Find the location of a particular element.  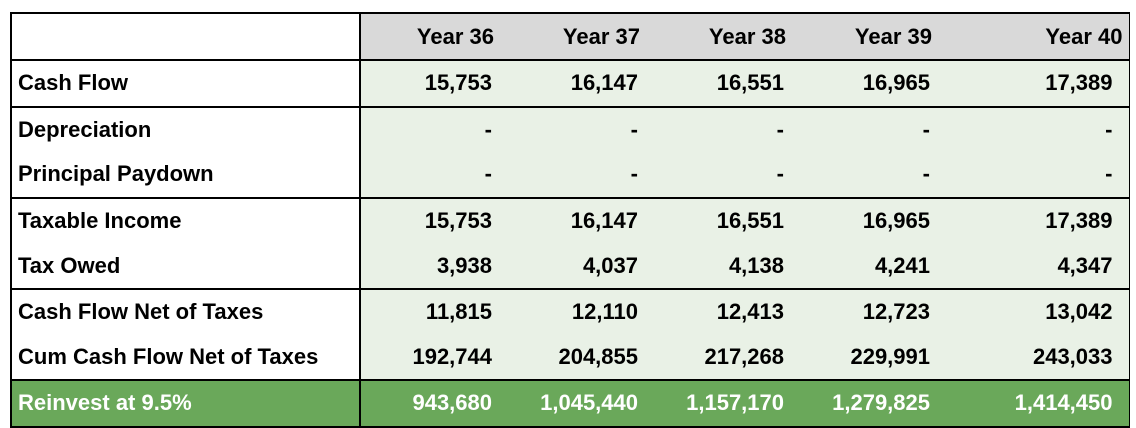

table-cell: 1,045,440 is located at coordinates (579, 403).